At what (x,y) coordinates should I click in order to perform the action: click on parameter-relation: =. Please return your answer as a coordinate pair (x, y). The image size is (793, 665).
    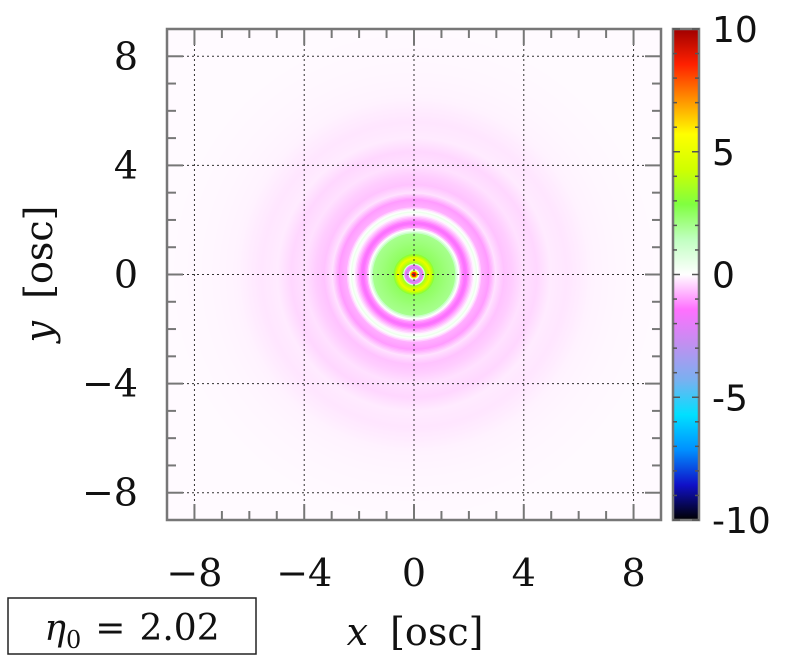
    Looking at the image, I should click on (110, 628).